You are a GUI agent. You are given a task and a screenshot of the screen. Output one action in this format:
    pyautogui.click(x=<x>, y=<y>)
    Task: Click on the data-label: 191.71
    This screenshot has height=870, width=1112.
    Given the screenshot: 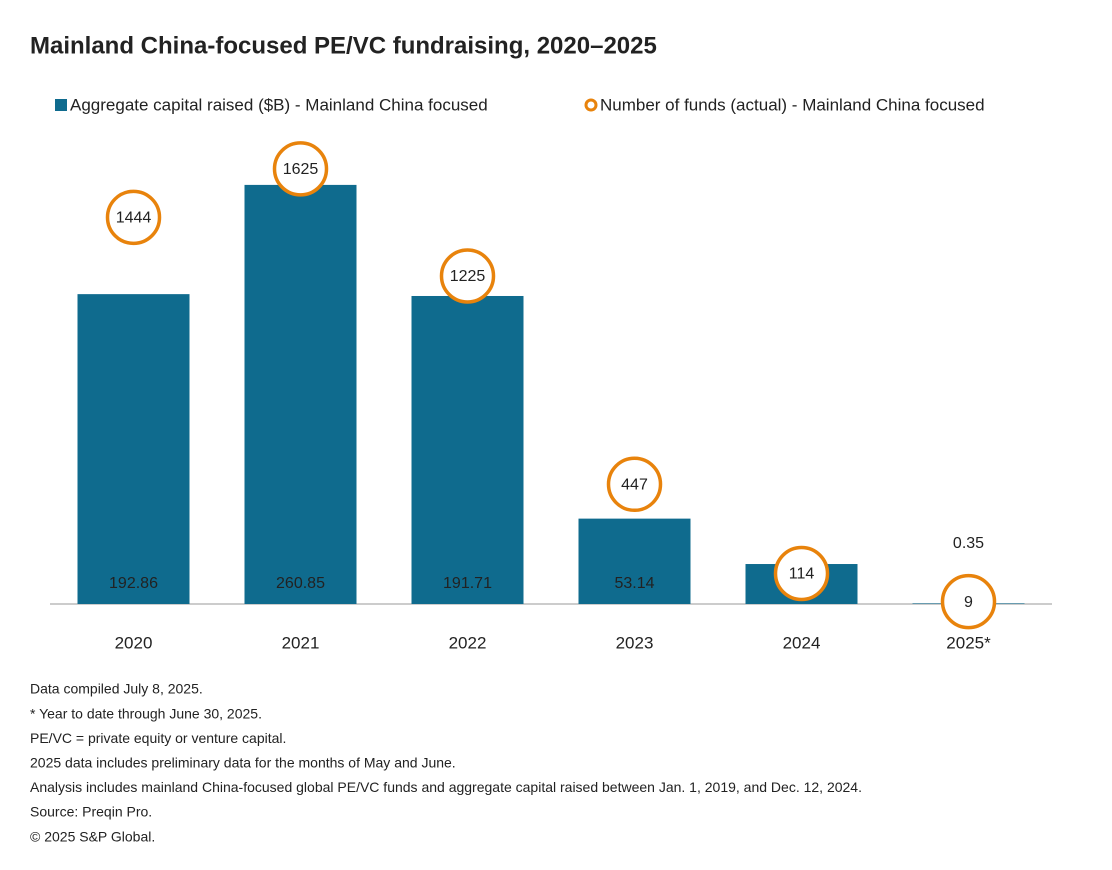 What is the action you would take?
    pyautogui.click(x=467, y=583)
    